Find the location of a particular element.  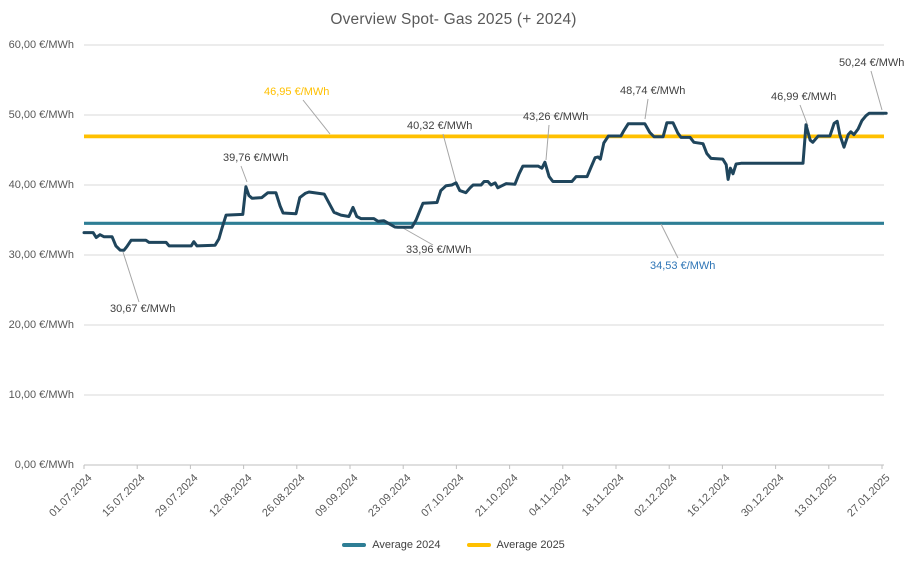

annotation-label: 46,99 €/MWh is located at coordinates (804, 97).